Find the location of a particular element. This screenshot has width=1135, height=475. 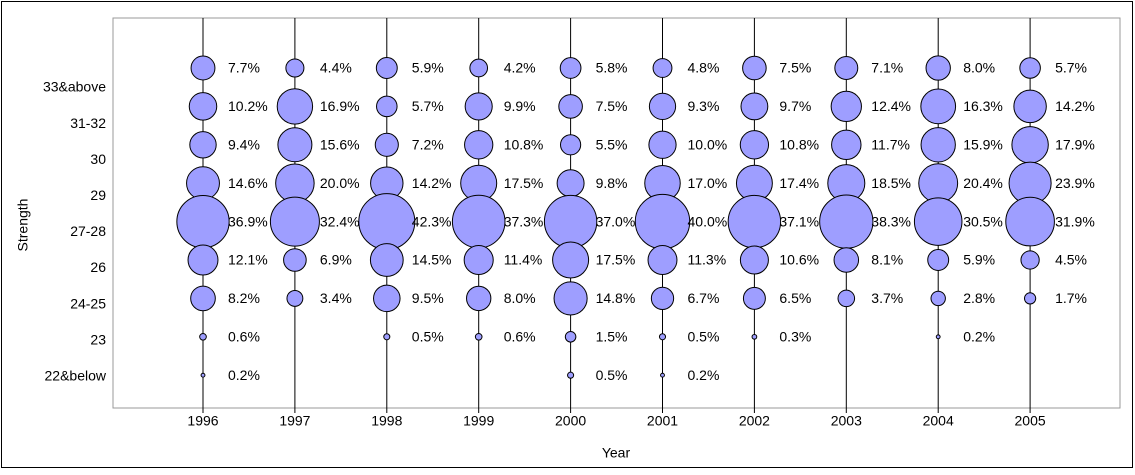

value-label: 17.5% is located at coordinates (616, 260).